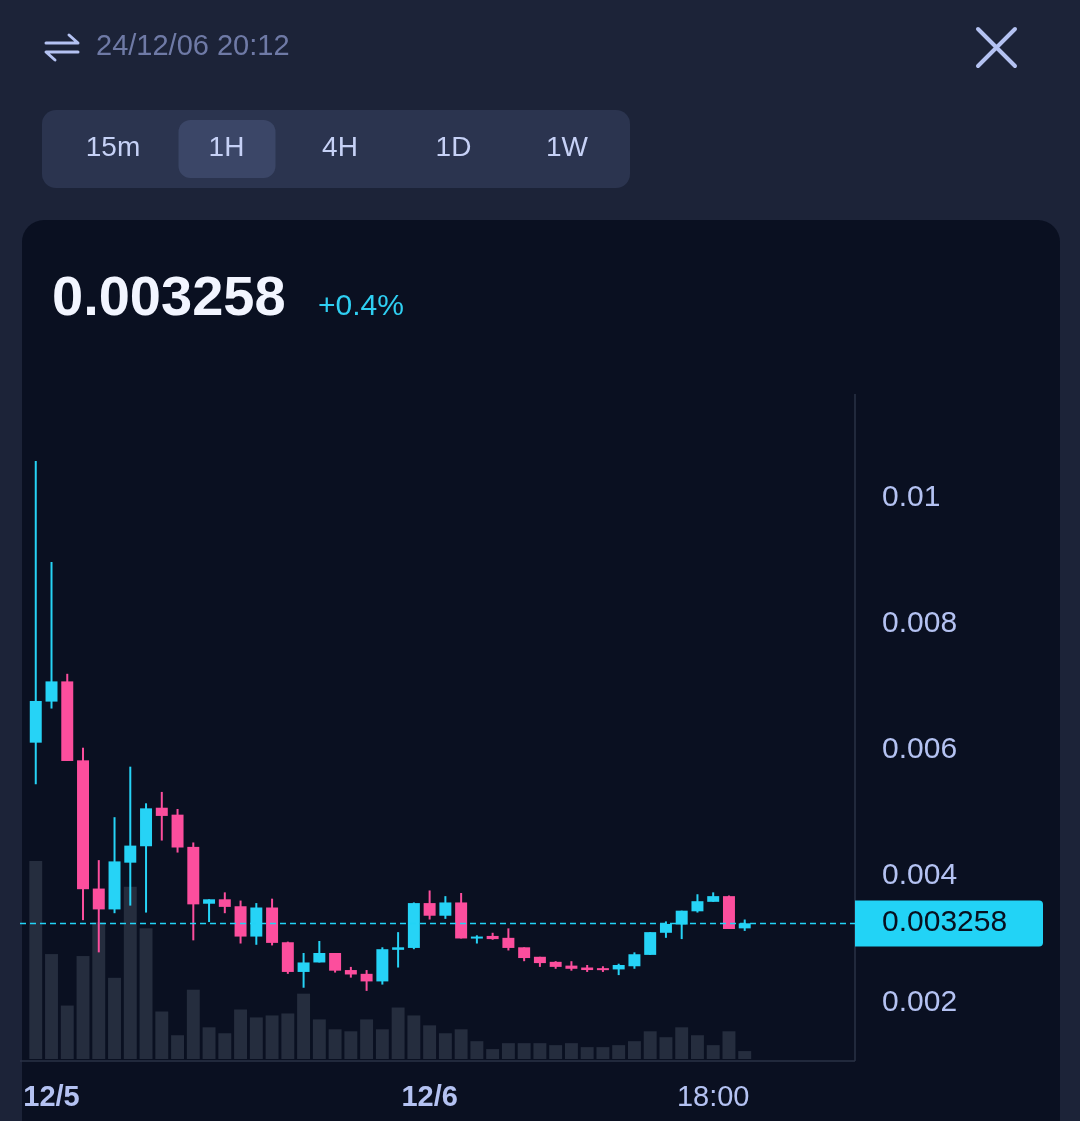  Describe the element at coordinates (911, 495) in the screenshot. I see `y-tick-label: 0.01` at that location.